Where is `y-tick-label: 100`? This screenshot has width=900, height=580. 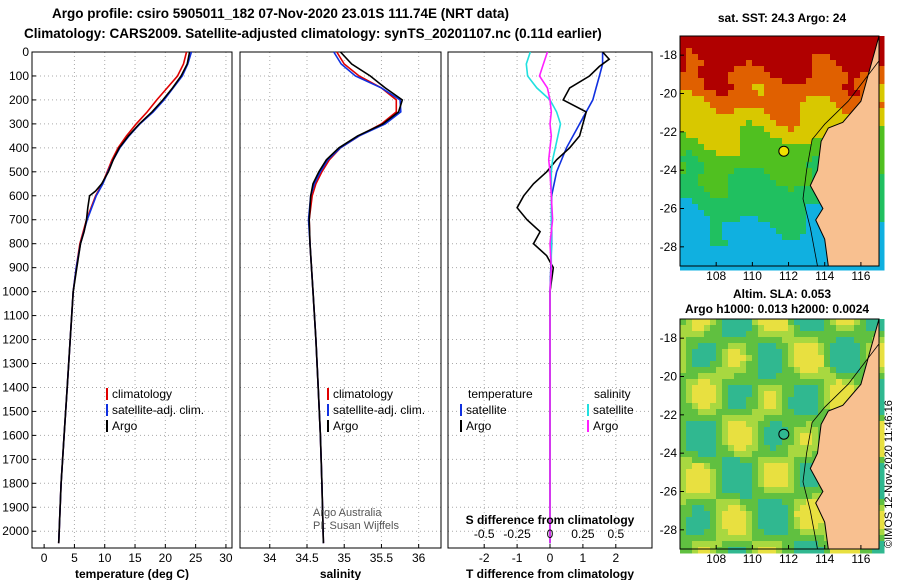 y-tick-label: 100 is located at coordinates (19, 76).